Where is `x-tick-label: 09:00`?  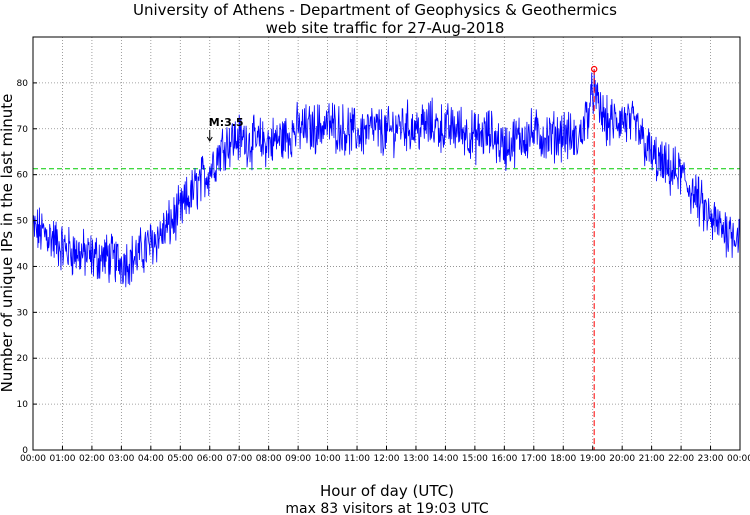
x-tick-label: 09:00 is located at coordinates (298, 459).